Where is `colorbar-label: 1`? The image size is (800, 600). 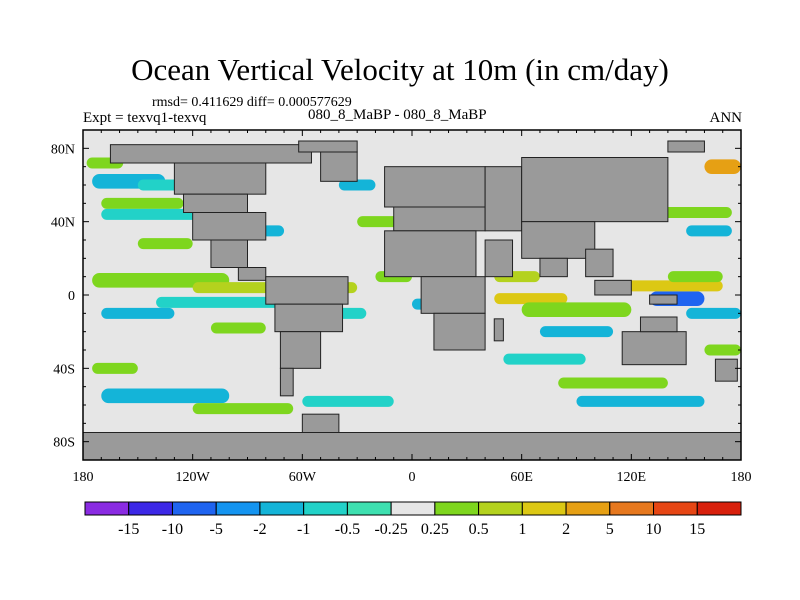 colorbar-label: 1 is located at coordinates (522, 529).